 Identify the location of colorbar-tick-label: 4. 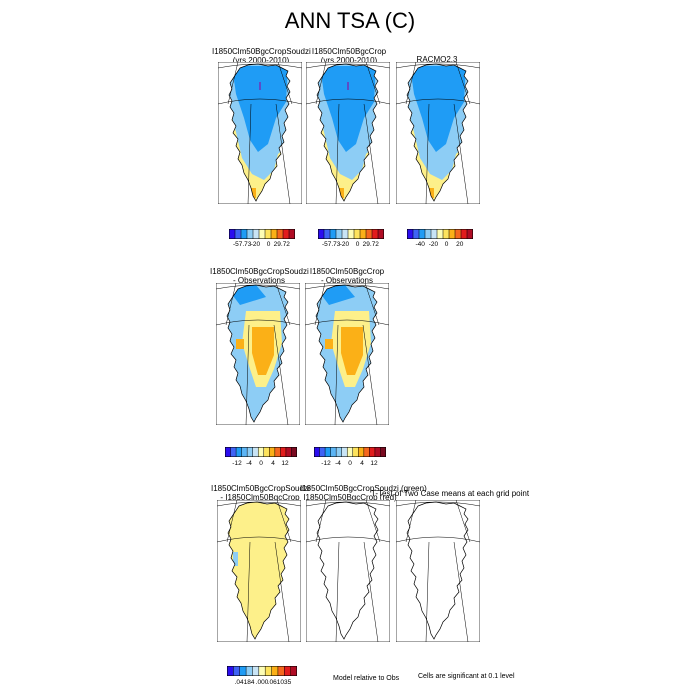
(273, 463).